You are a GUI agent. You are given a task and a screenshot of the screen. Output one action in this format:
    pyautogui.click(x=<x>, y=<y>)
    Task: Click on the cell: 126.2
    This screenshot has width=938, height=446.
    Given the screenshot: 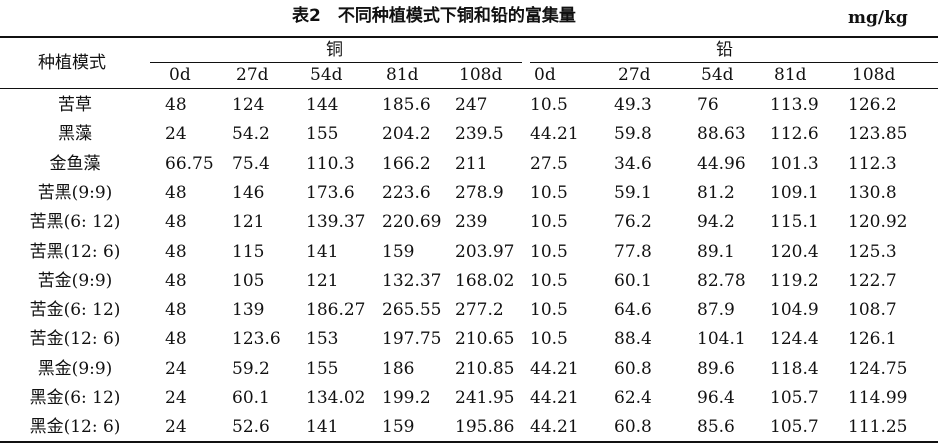 What is the action you would take?
    pyautogui.click(x=872, y=105)
    